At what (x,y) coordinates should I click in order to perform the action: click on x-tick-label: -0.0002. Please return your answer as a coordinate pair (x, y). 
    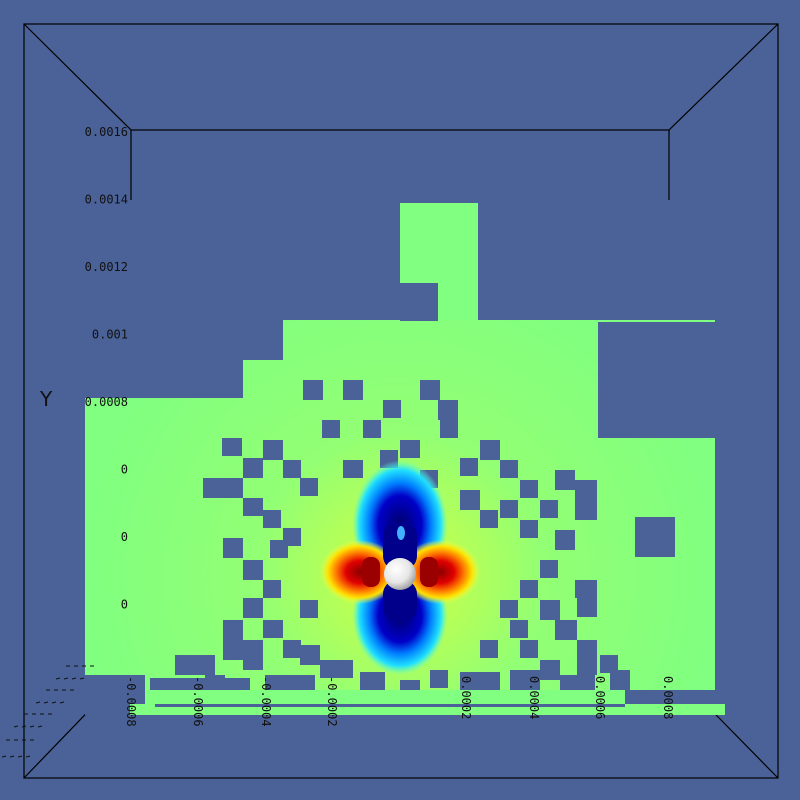
    Looking at the image, I should click on (332, 701).